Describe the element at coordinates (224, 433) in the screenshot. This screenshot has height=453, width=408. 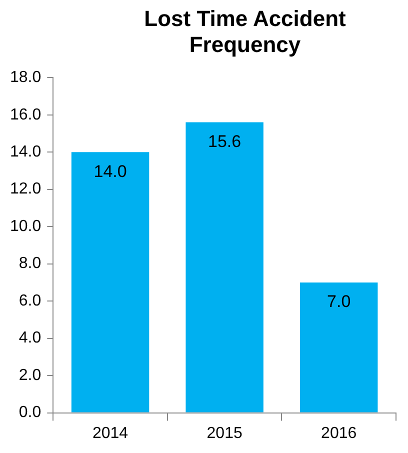
I see `x-tick-label: 2015` at that location.